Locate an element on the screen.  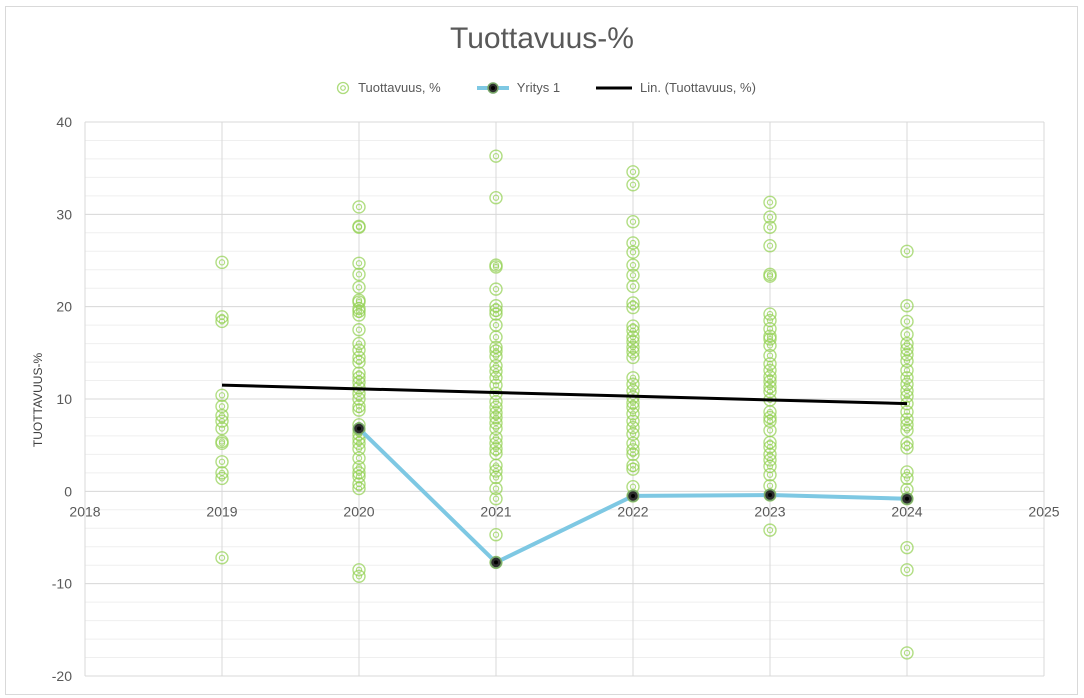
ring-marker-icon is located at coordinates (343, 87).